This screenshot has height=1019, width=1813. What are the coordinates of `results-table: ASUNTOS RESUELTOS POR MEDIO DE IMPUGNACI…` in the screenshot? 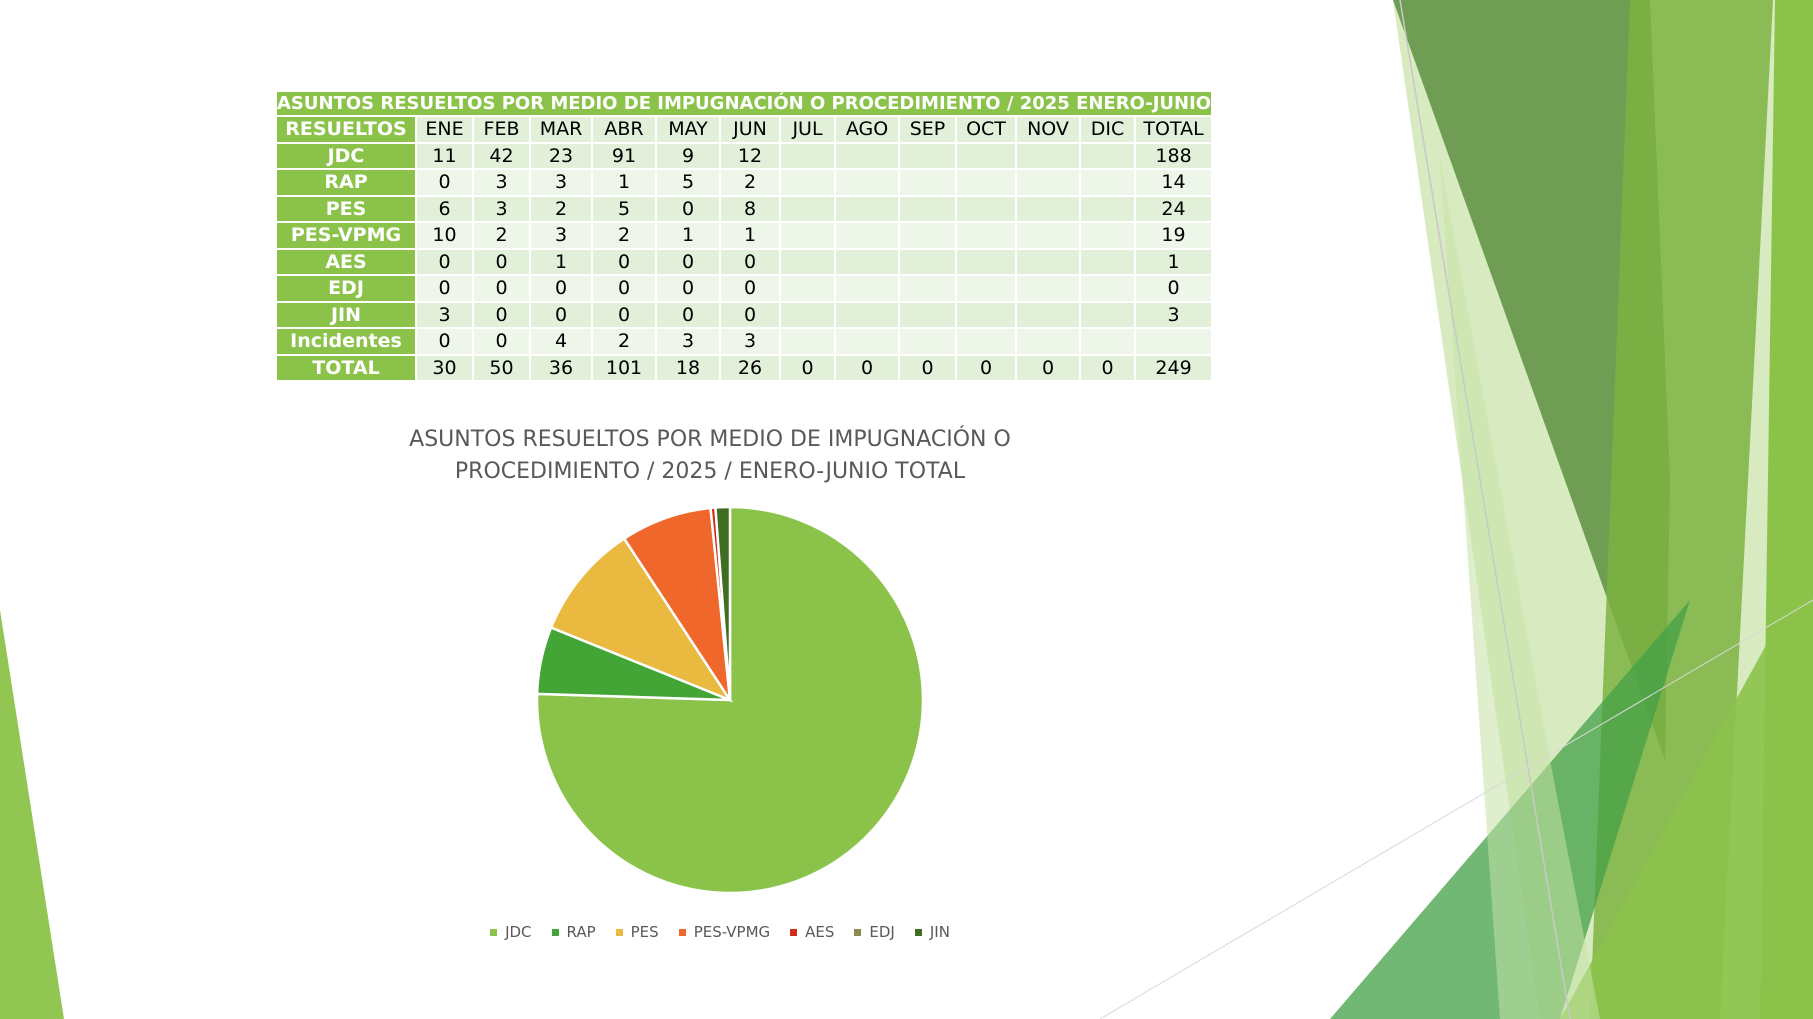 It's located at (744, 236).